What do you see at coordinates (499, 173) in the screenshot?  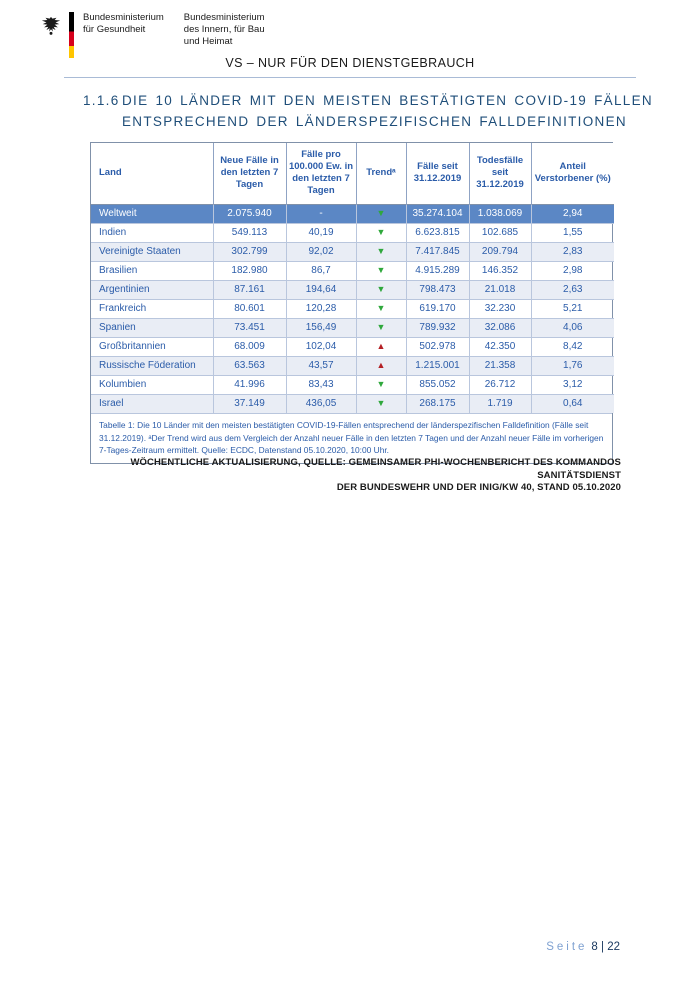 I see `col-header-deaths: Todesfälle seit 31.12.2019` at bounding box center [499, 173].